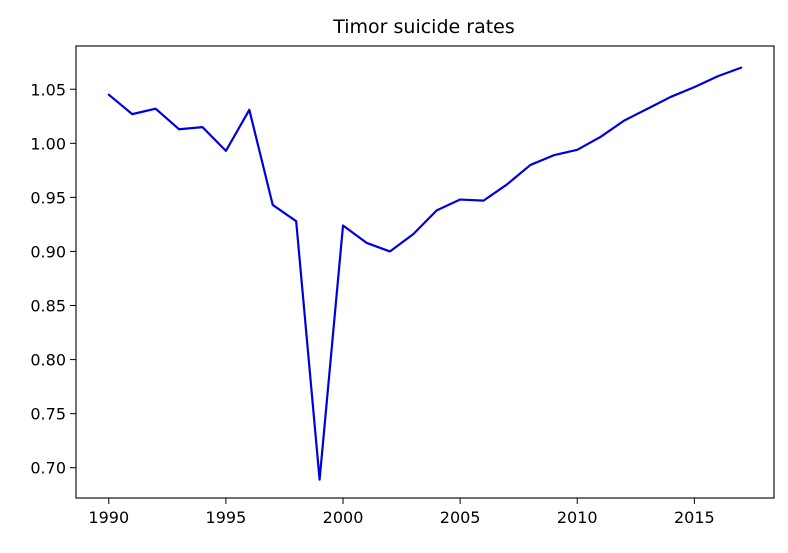 Image resolution: width=788 pixels, height=553 pixels. Describe the element at coordinates (108, 517) in the screenshot. I see `x-tick-label: 1990` at that location.